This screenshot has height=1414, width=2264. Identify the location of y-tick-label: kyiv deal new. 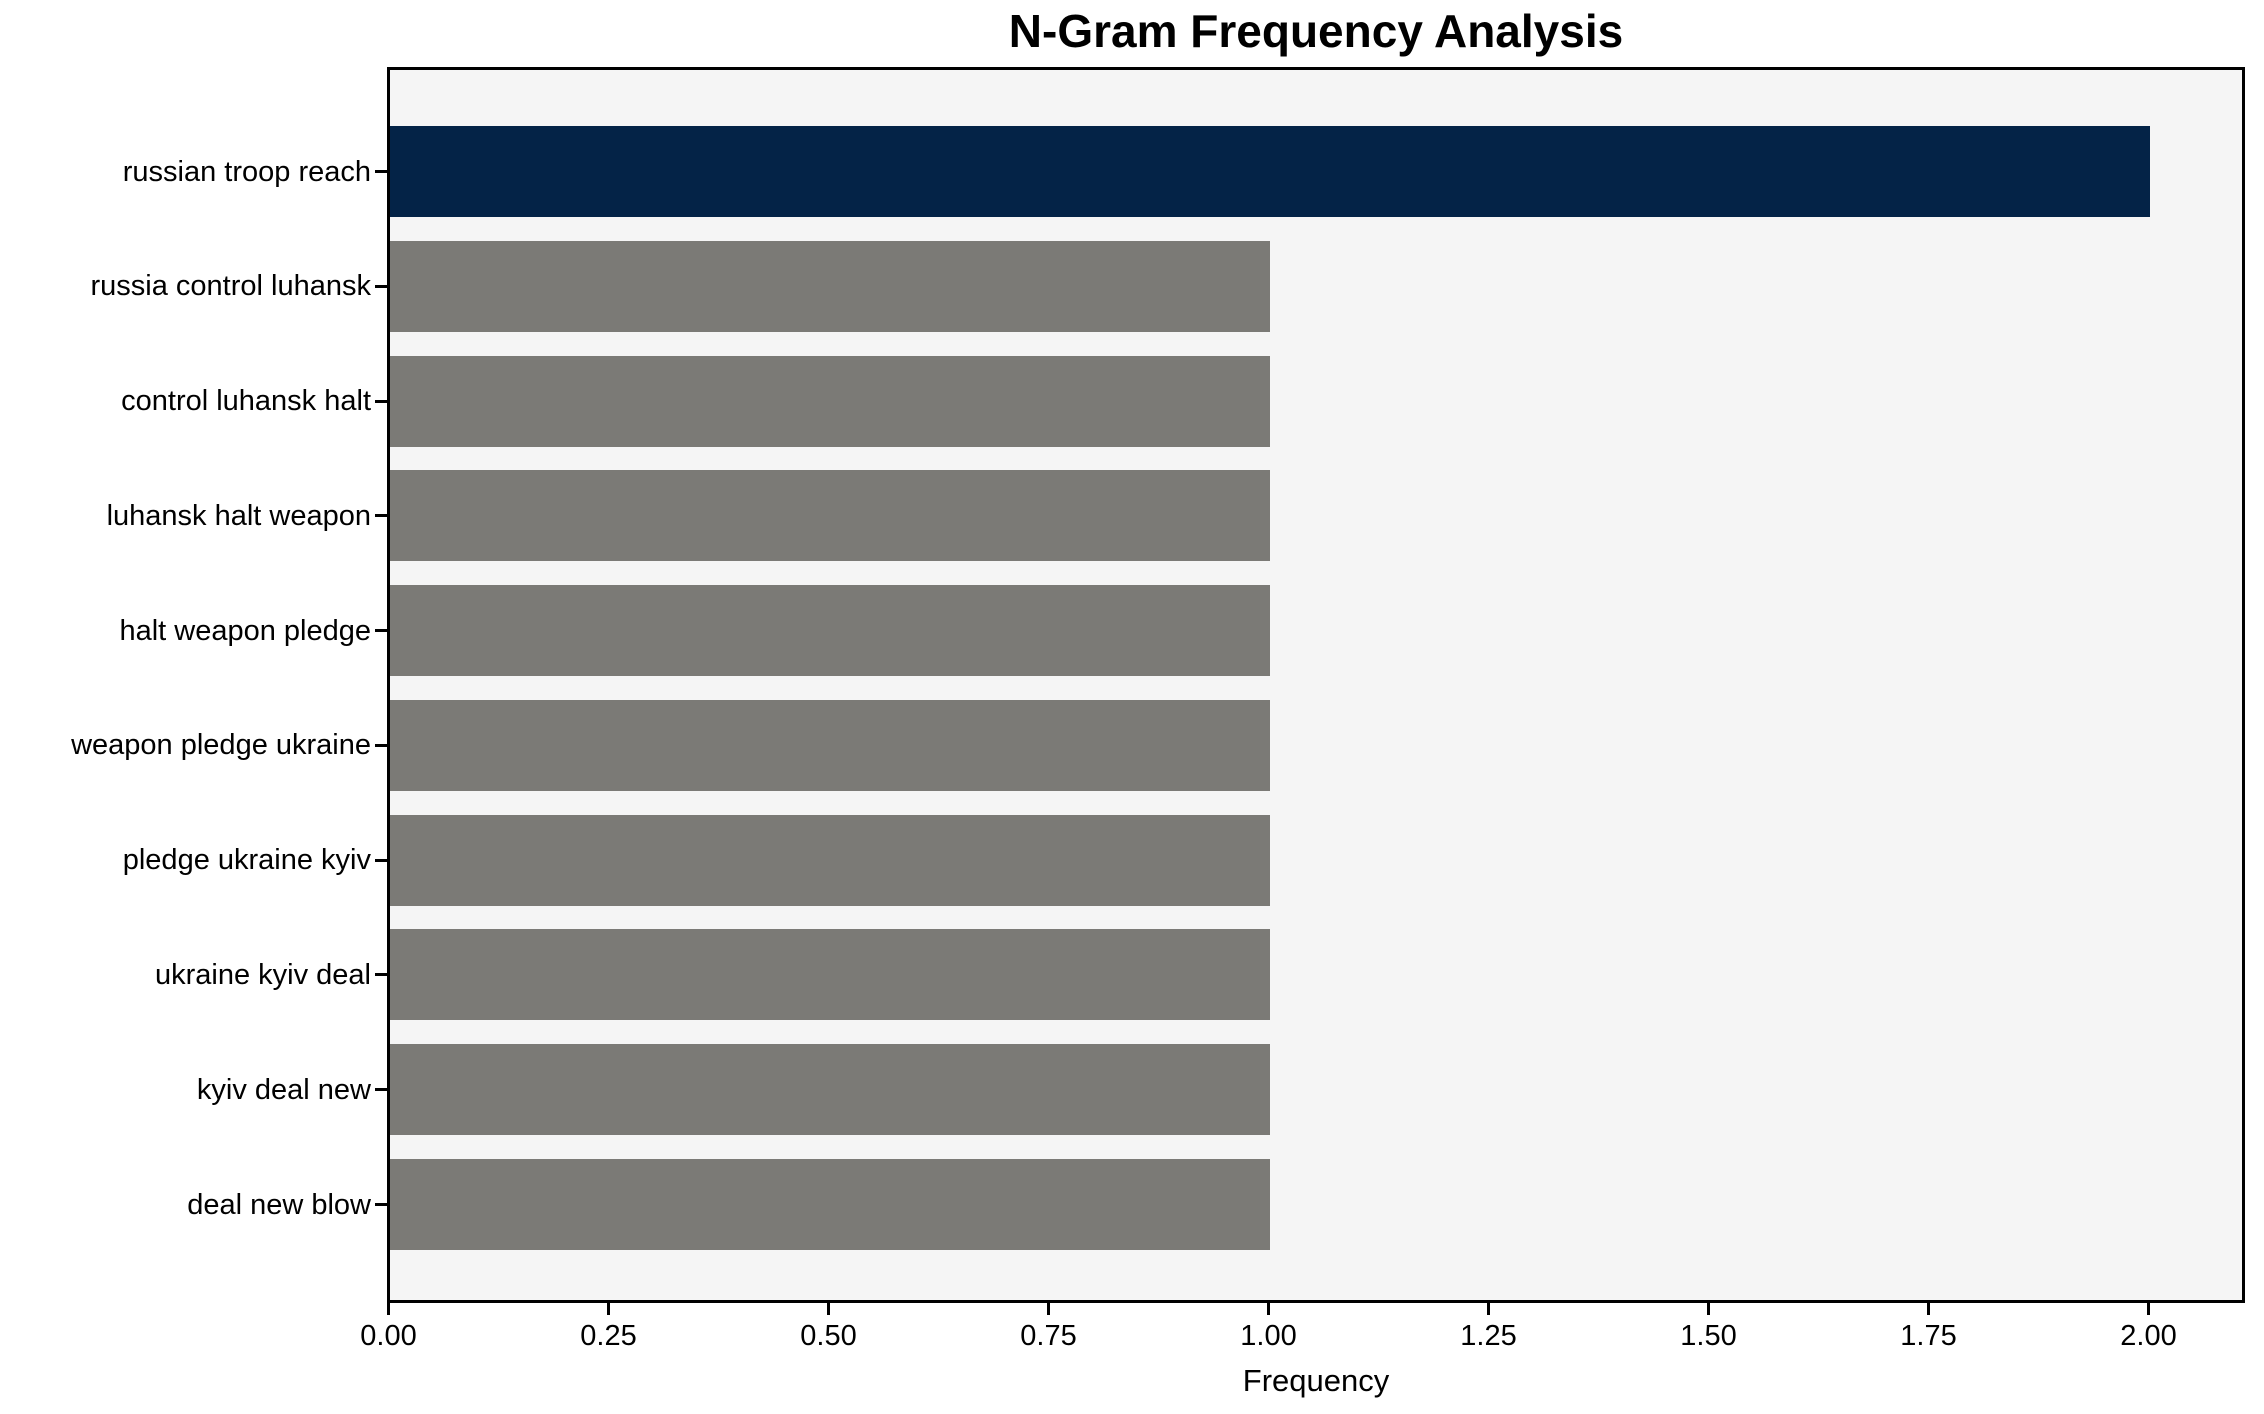
(283, 1089).